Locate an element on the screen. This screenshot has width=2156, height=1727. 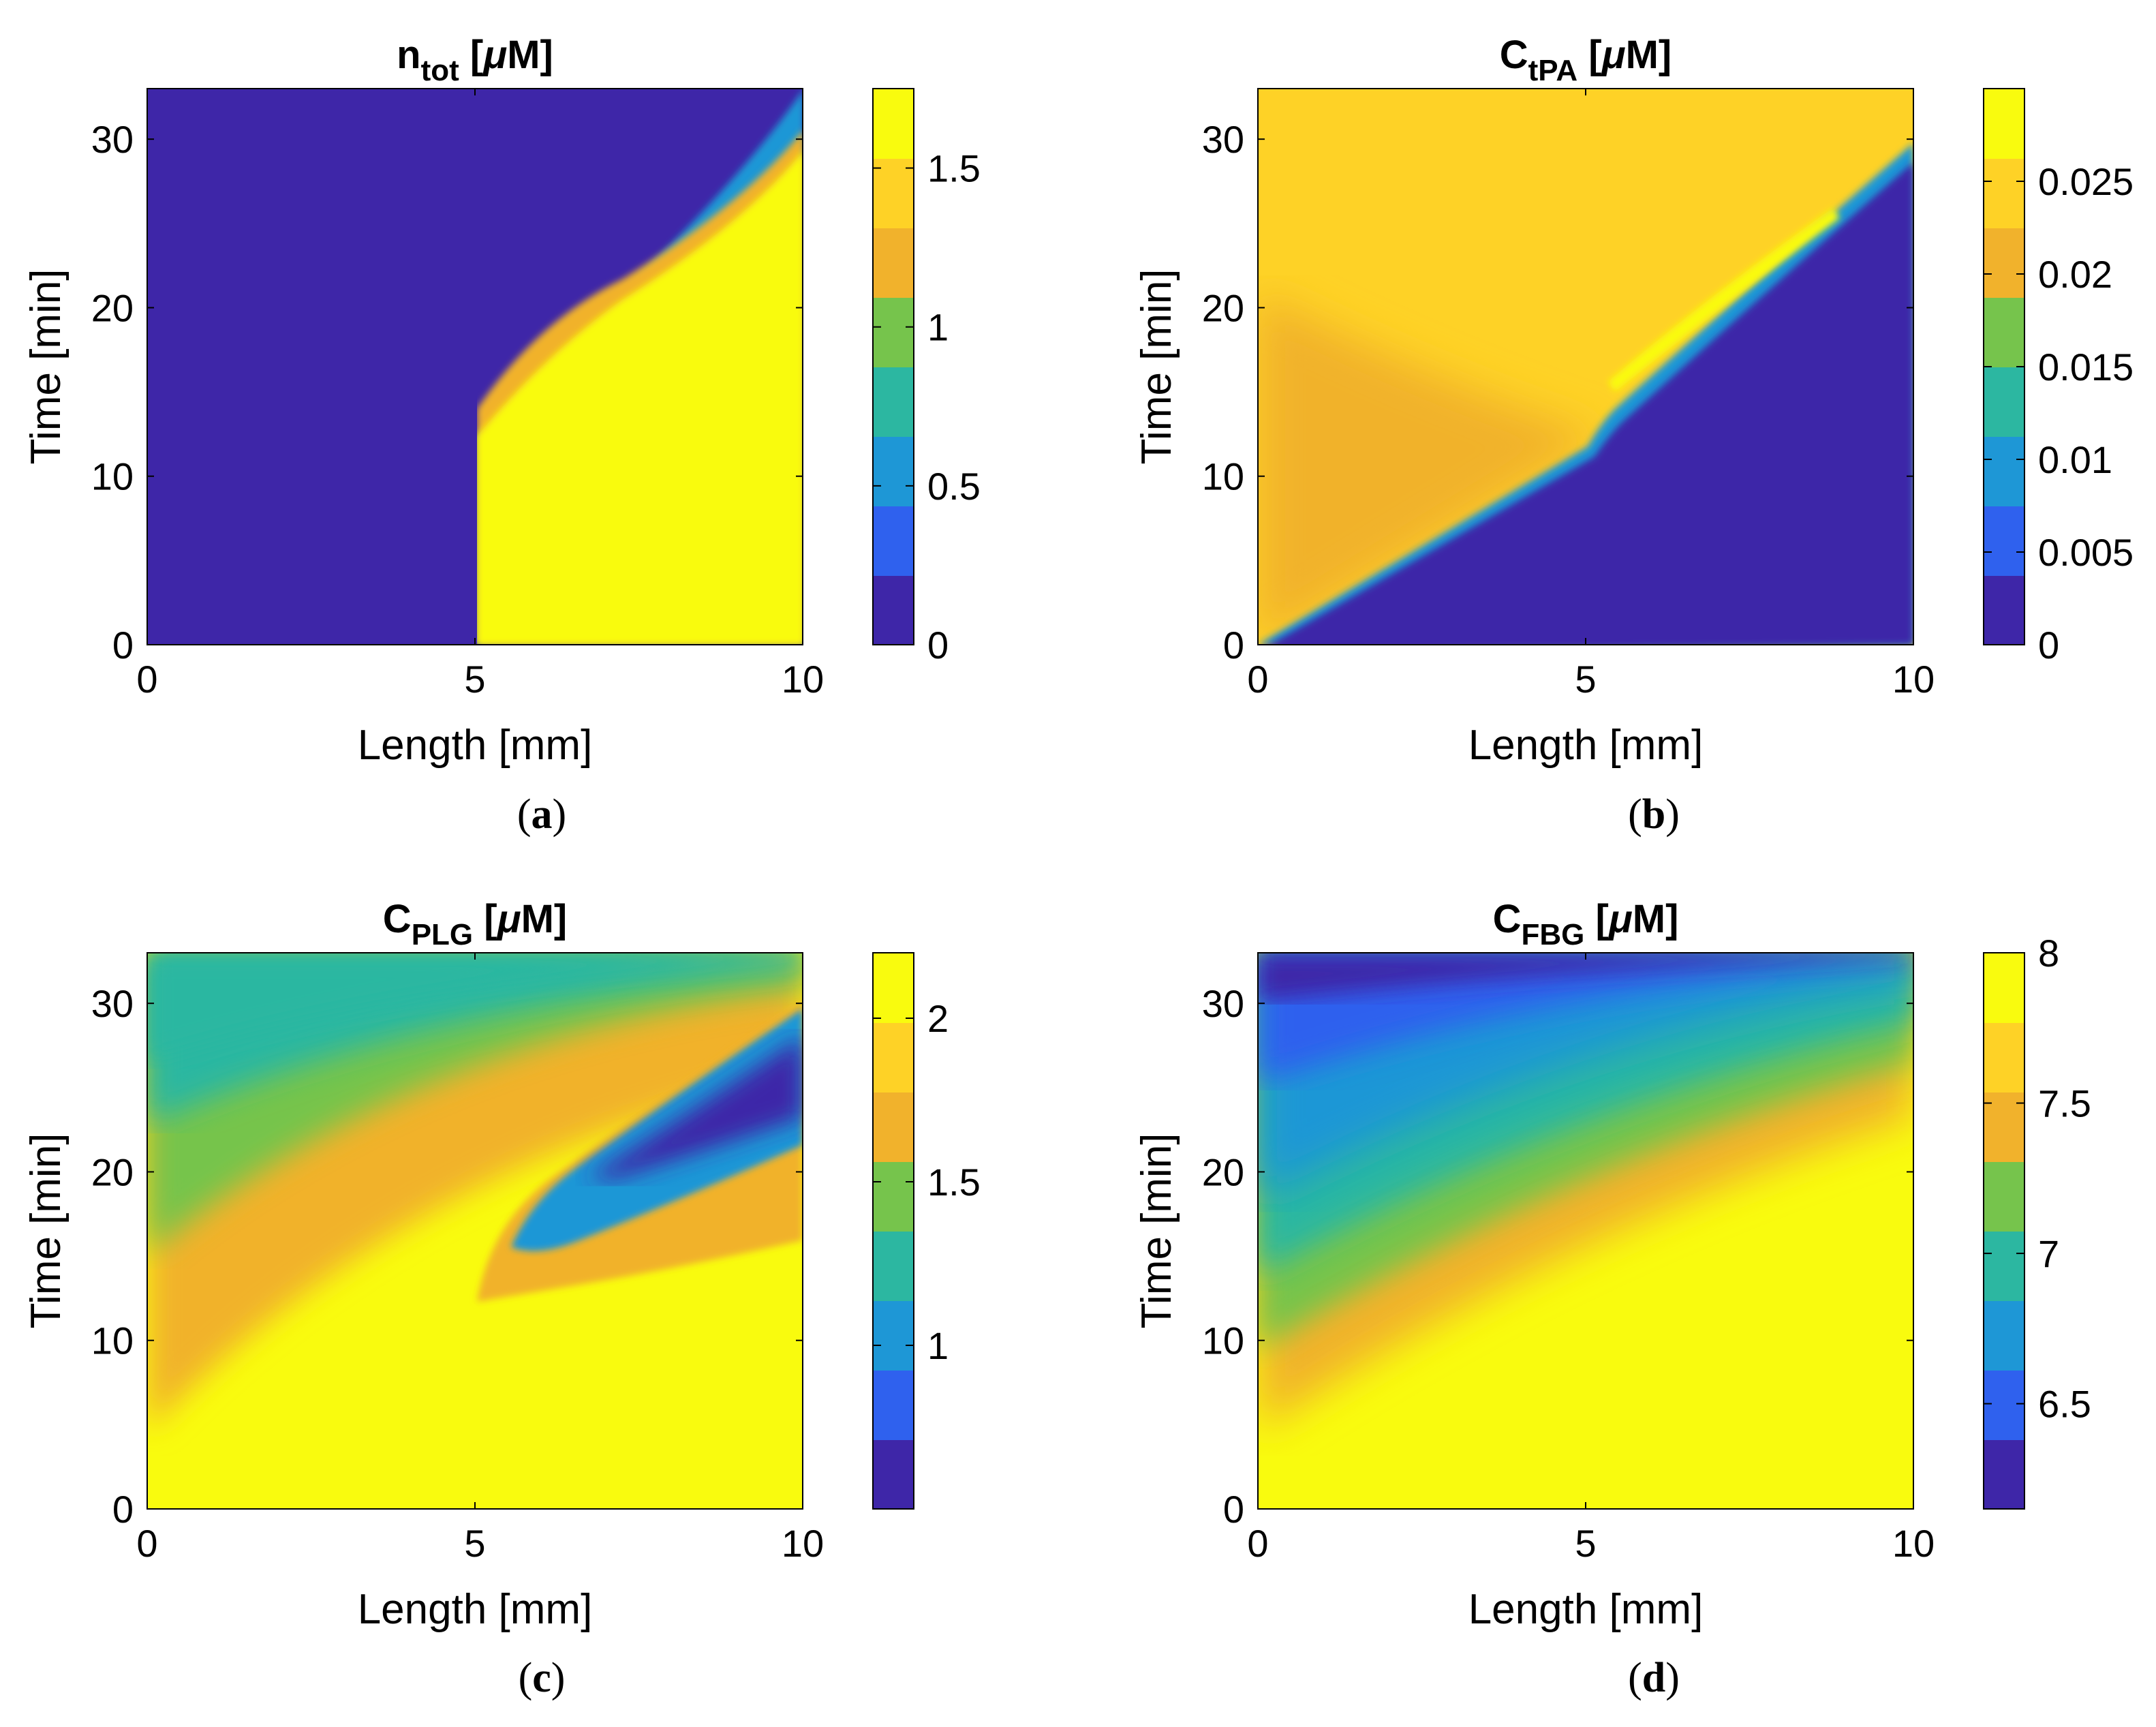
colorbar-tick-label: 6.5 is located at coordinates (2064, 1404).